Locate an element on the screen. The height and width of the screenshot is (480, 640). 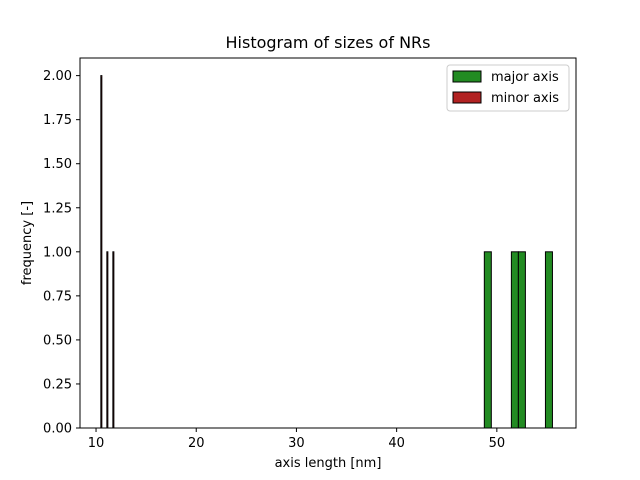
y-tick-label: 1.50 is located at coordinates (57, 164).